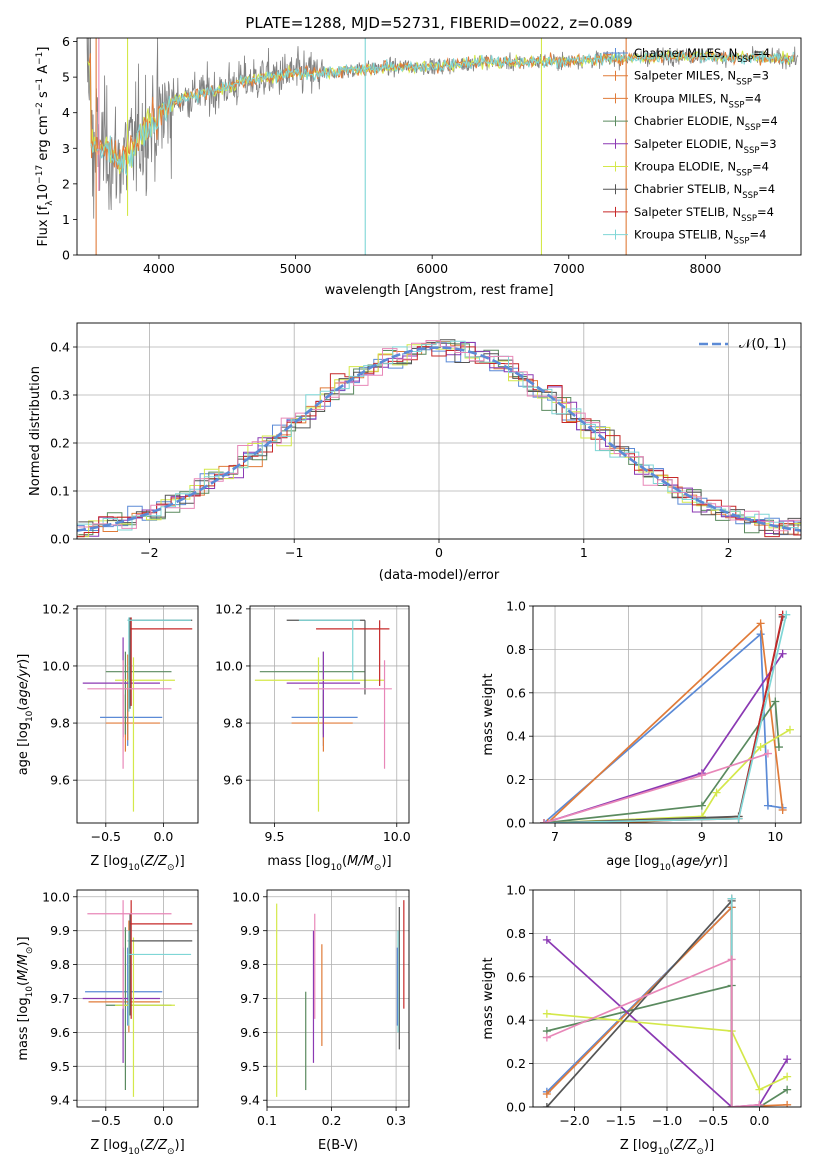 This screenshot has width=819, height=1170. What do you see at coordinates (621, 1120) in the screenshot?
I see `x-tick-label: −1.5` at bounding box center [621, 1120].